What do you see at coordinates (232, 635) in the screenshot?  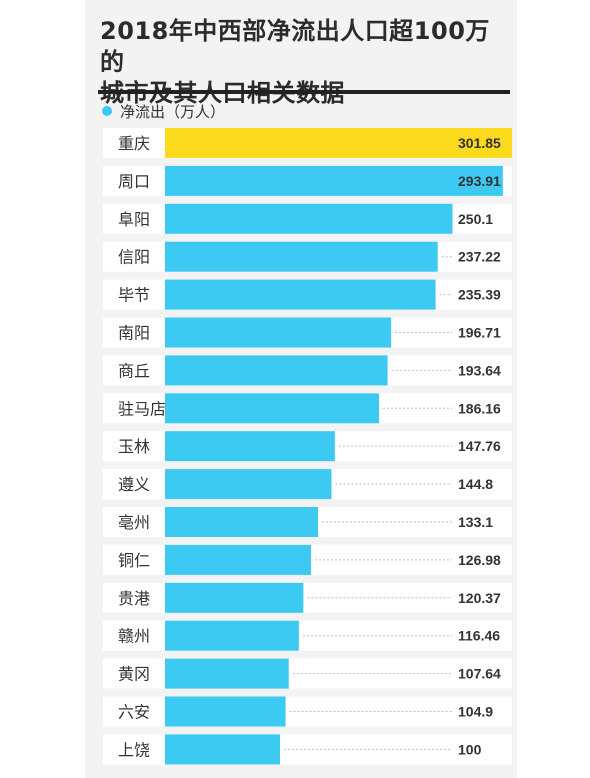 I see `bar-赣州` at bounding box center [232, 635].